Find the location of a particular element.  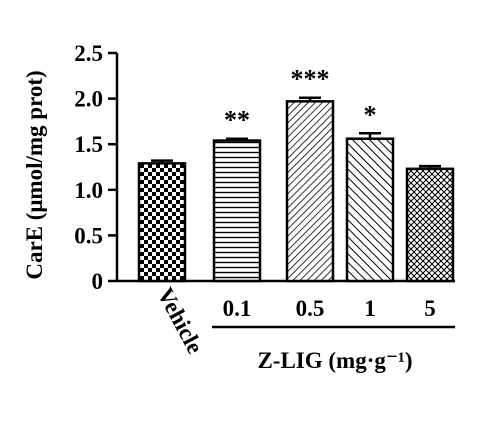

x-tick-label-vehicle: Vehicle is located at coordinates (180, 321).